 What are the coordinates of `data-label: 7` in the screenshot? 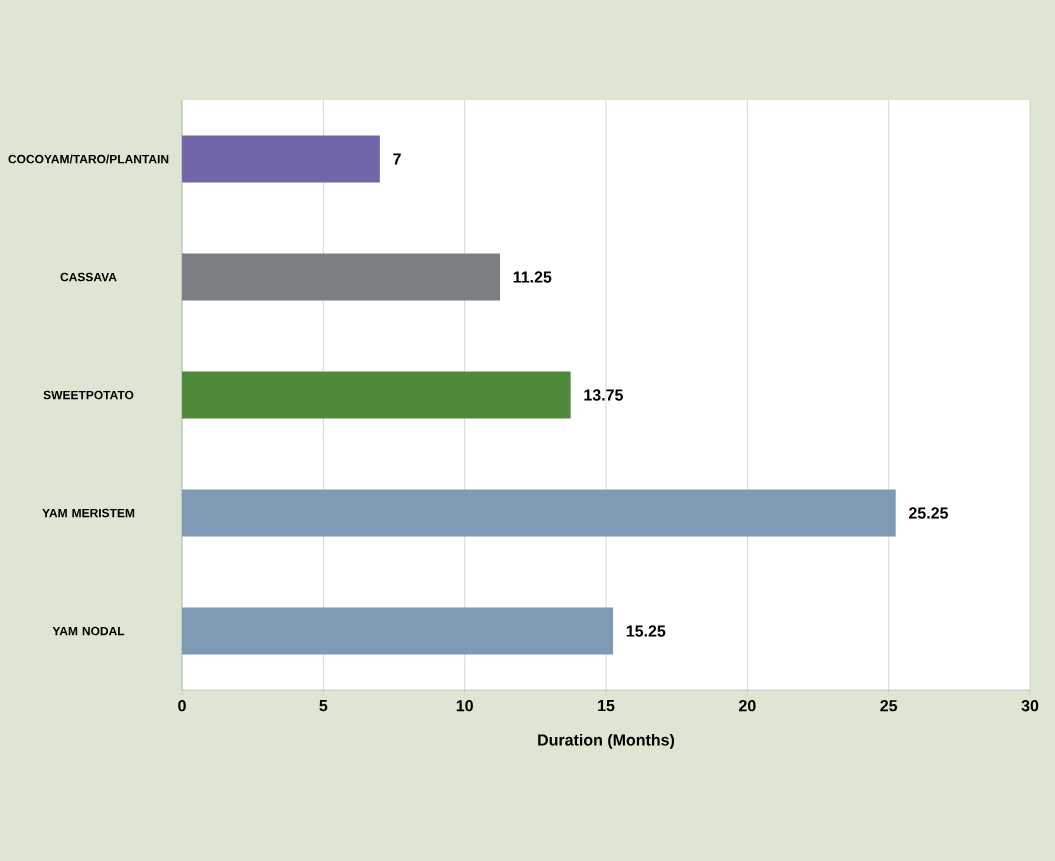 It's located at (397, 159).